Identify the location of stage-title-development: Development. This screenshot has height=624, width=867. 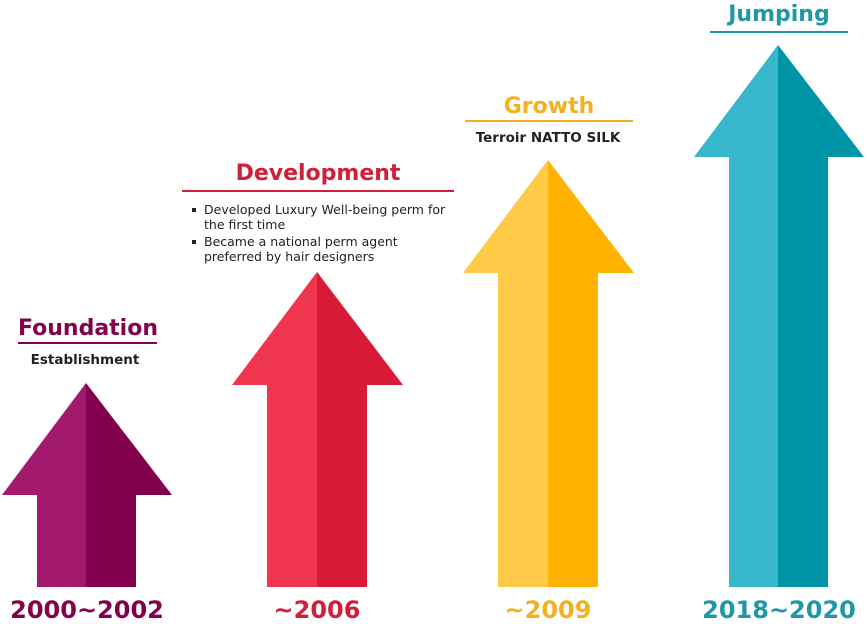
(318, 173).